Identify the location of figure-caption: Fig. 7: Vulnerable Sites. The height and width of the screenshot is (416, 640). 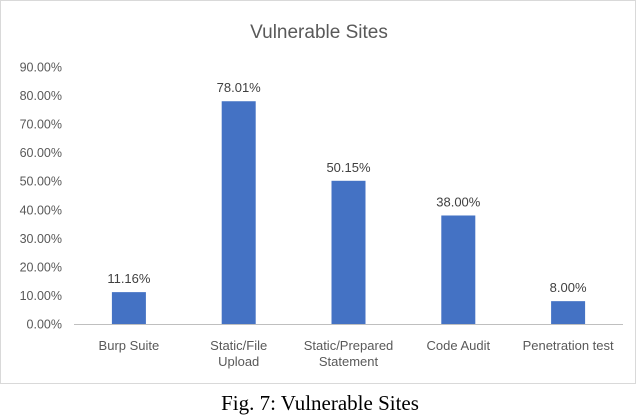
(320, 403).